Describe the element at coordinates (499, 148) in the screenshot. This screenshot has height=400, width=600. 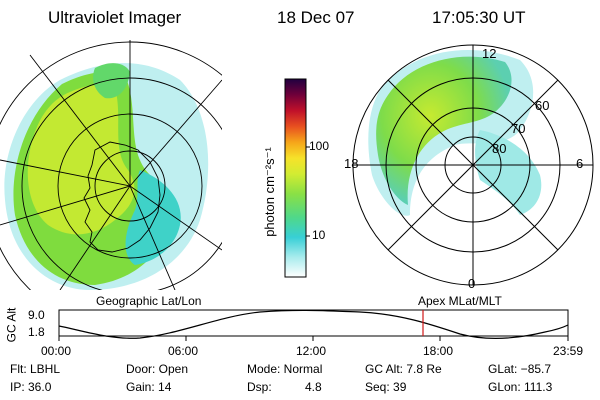
I see `lat-label-80: 80` at that location.